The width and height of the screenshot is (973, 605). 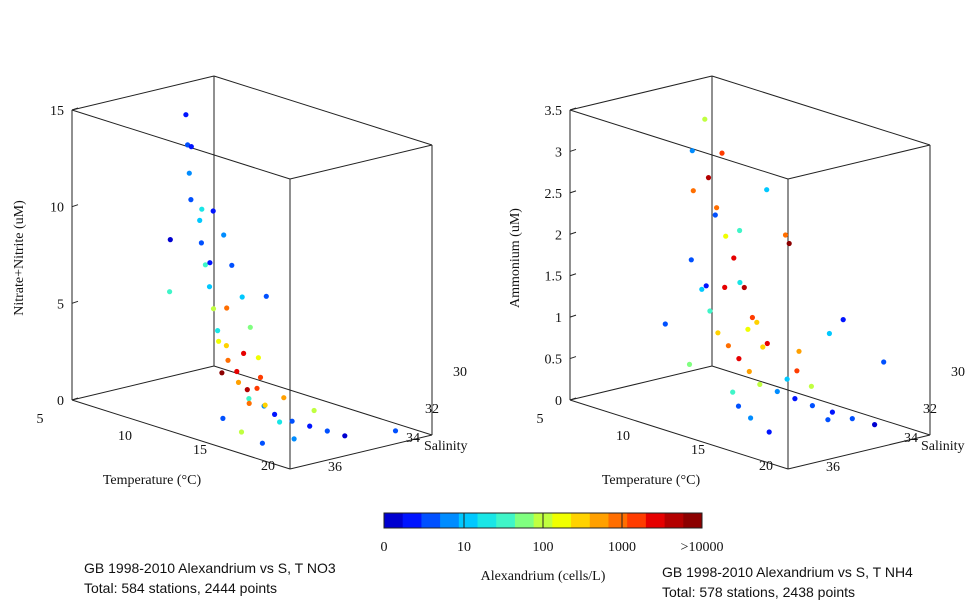 What do you see at coordinates (558, 152) in the screenshot?
I see `z-tick-label: 3` at bounding box center [558, 152].